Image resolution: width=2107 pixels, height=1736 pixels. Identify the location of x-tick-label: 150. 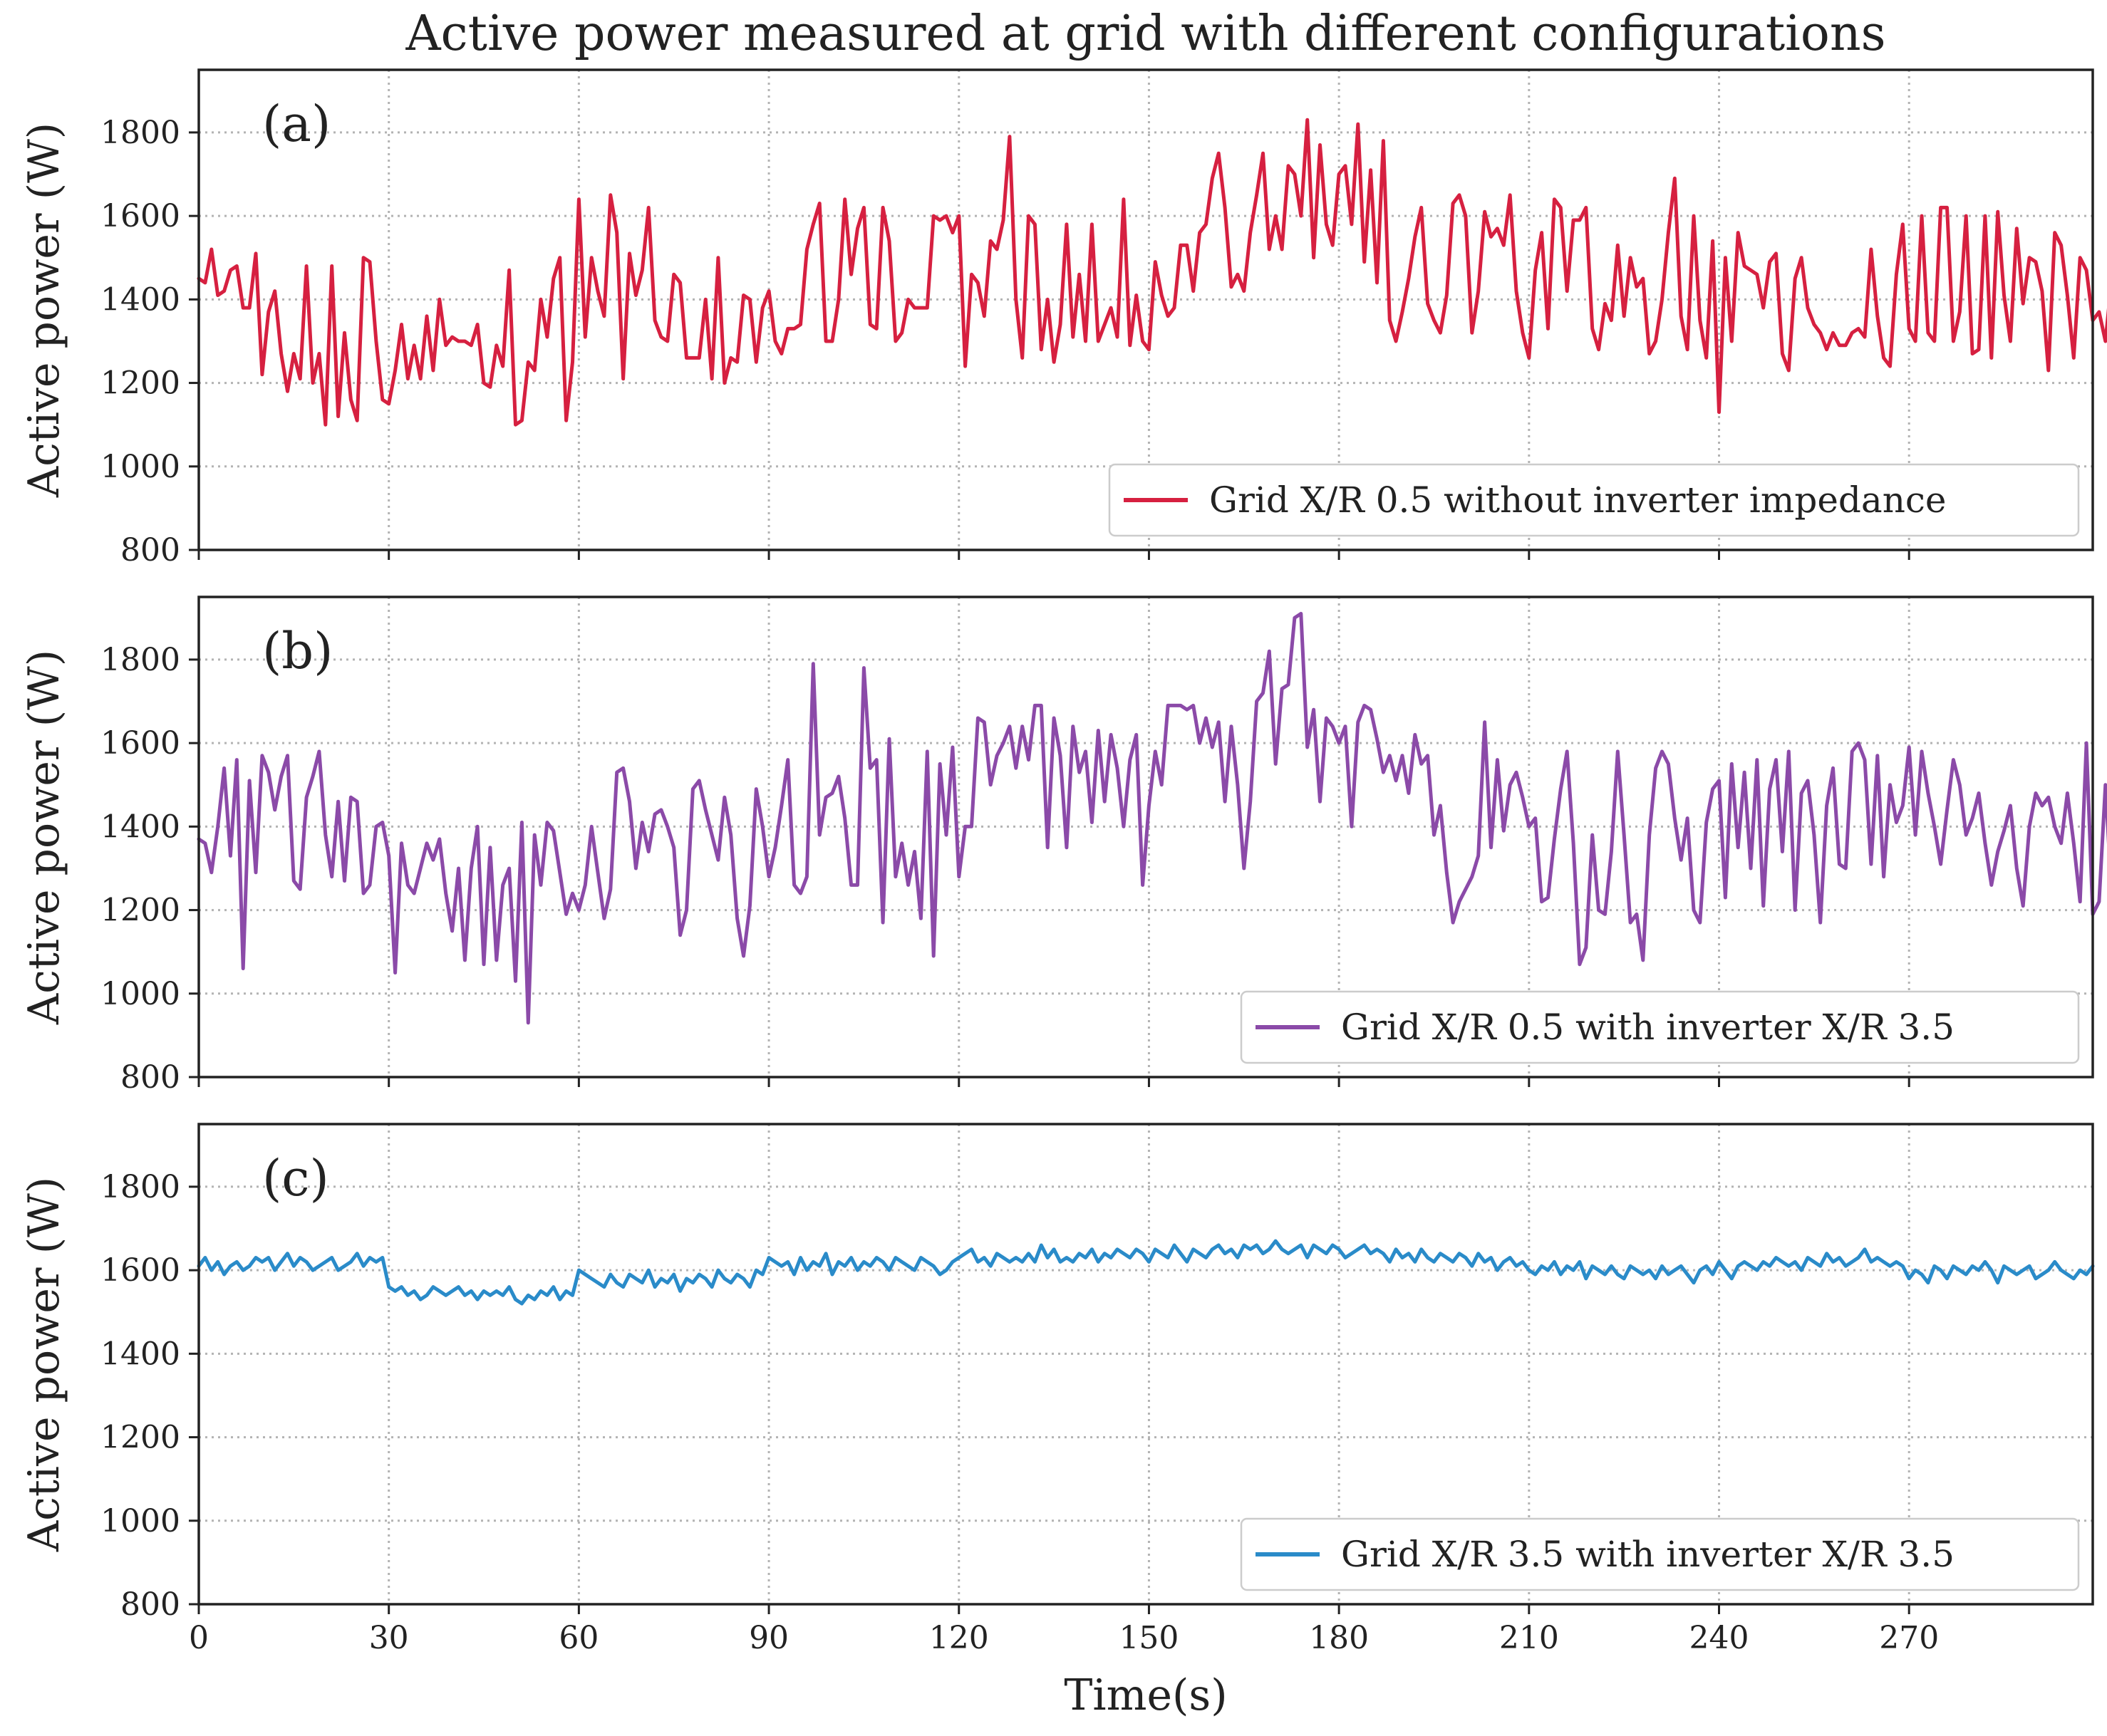
(1149, 1638).